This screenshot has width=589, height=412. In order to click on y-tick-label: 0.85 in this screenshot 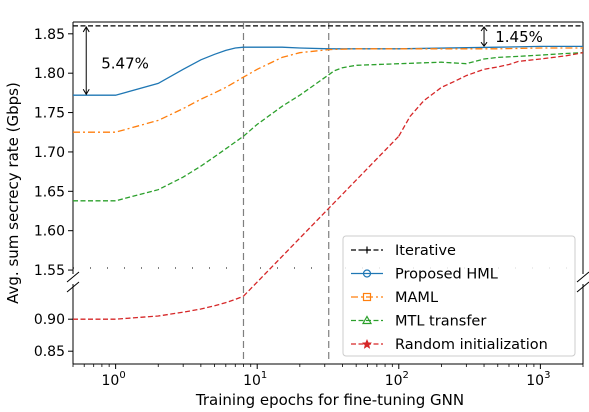, I will do `click(49, 352)`.